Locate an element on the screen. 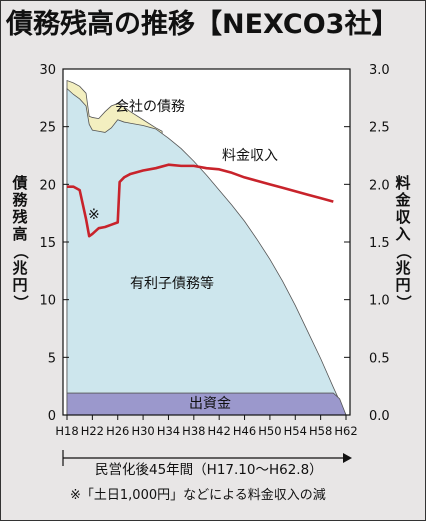 Image resolution: width=426 pixels, height=521 pixels. right-axis-ticks: 0.0 0.5 1.0 1.5 2.0 2.5 3.0 is located at coordinates (367, 243).